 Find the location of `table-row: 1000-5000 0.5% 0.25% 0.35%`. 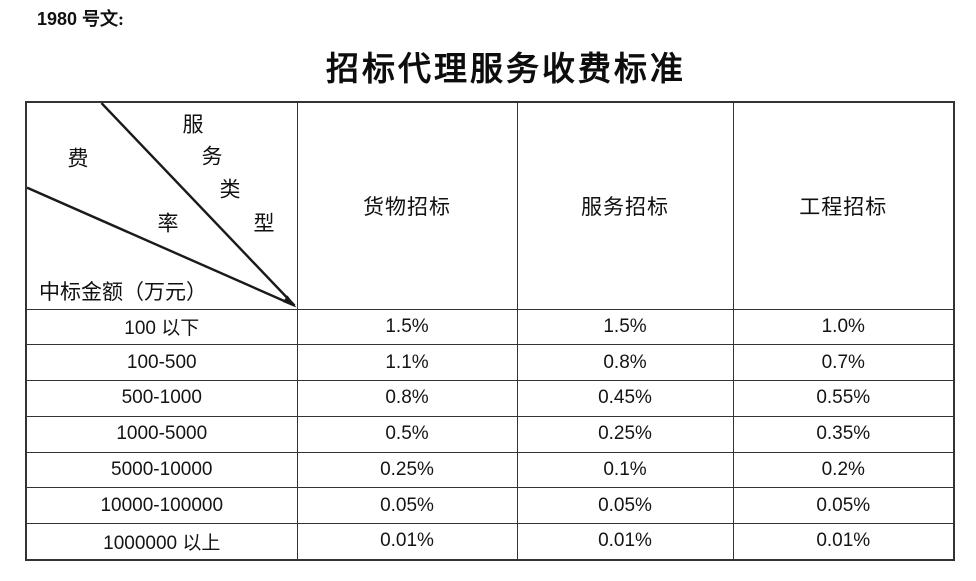

table-row: 1000-5000 0.5% 0.25% 0.35% is located at coordinates (490, 434).